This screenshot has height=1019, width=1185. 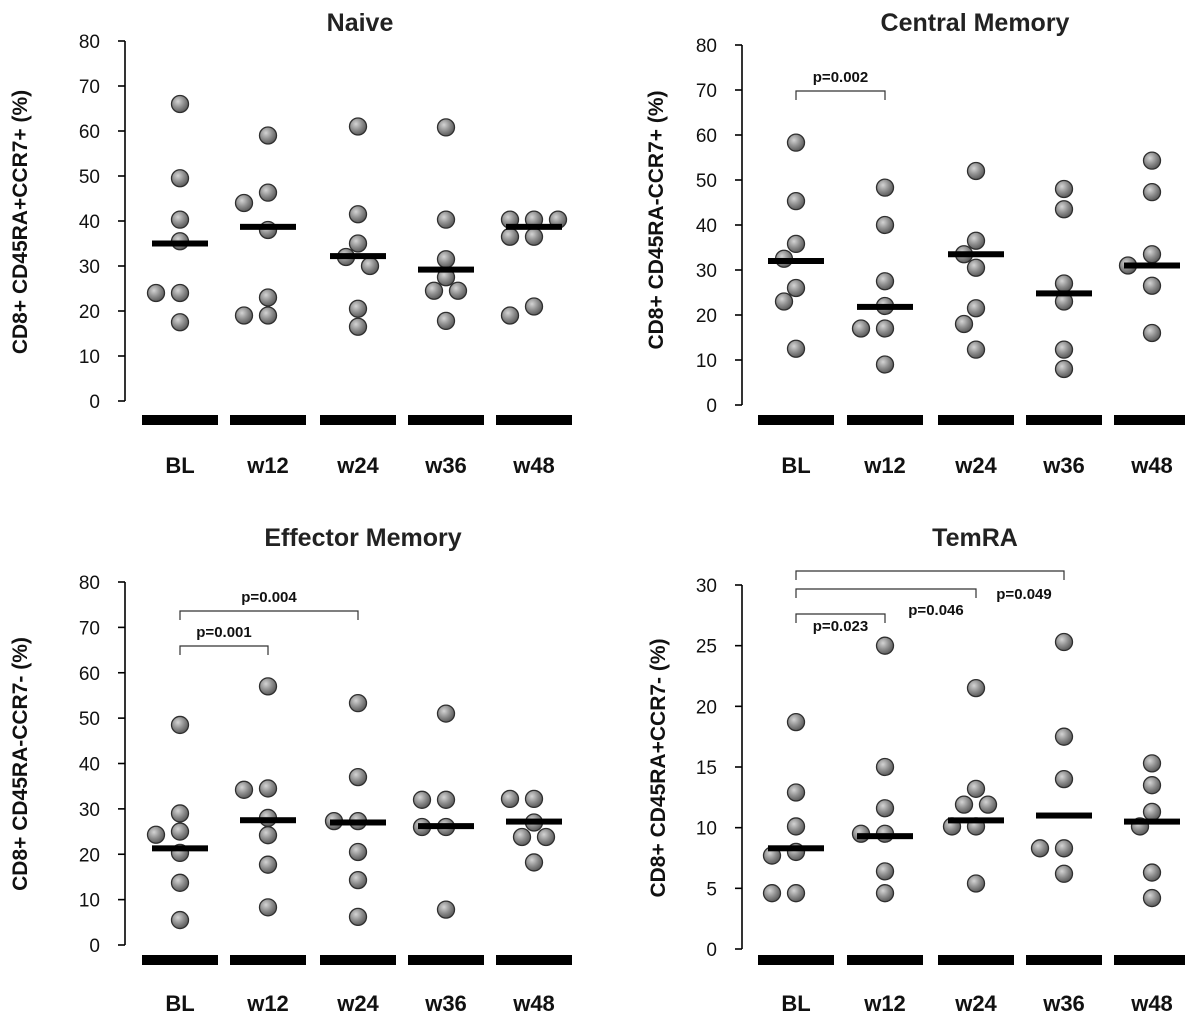 I want to click on y-tick-label: 25, so click(x=706, y=647).